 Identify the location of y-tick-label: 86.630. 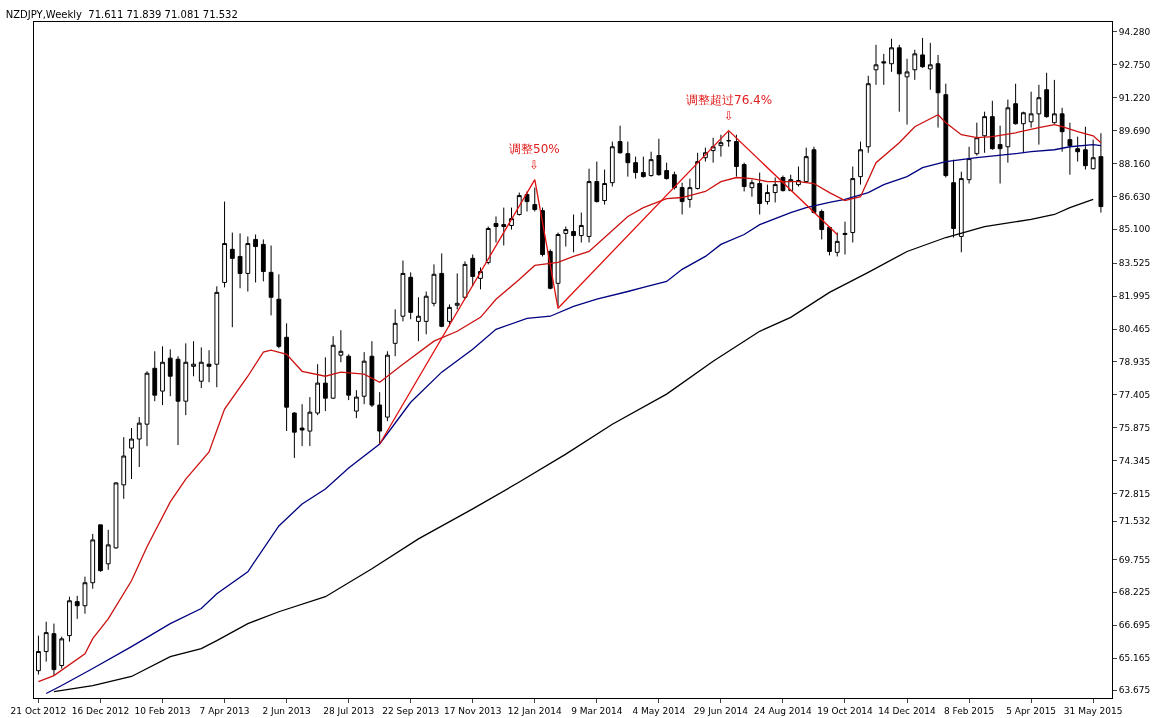
(1134, 196).